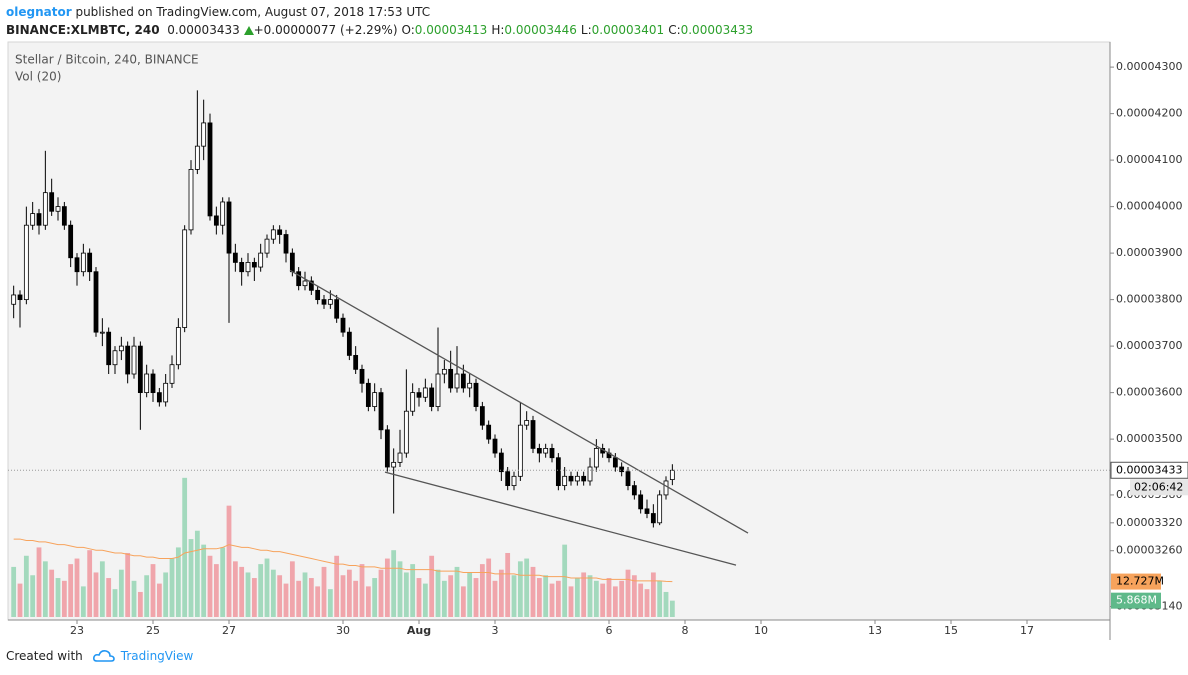 Image resolution: width=1188 pixels, height=675 pixels. Describe the element at coordinates (1149, 392) in the screenshot. I see `y-tick-label: 0.00003600` at that location.